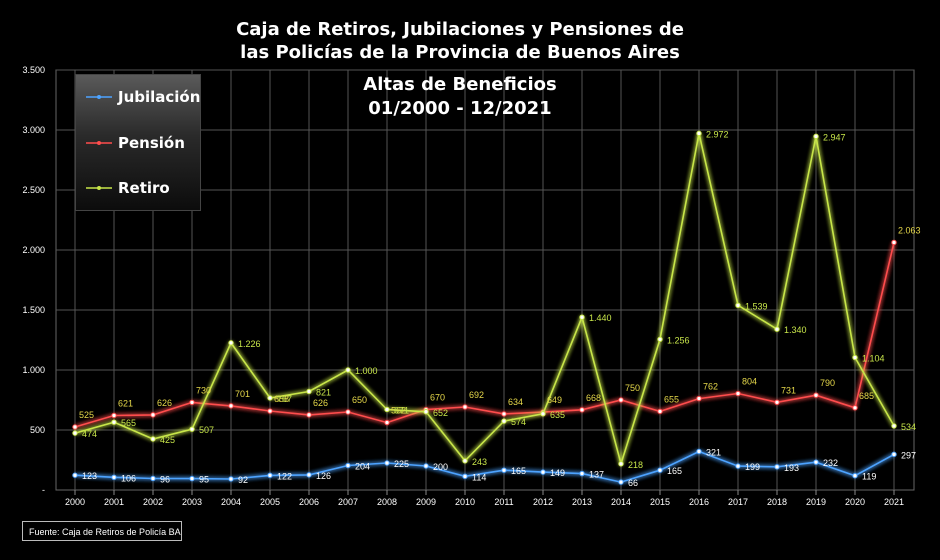 This screenshot has height=560, width=940. I want to click on legend-label-jubilacion: Jubilación, so click(159, 97).